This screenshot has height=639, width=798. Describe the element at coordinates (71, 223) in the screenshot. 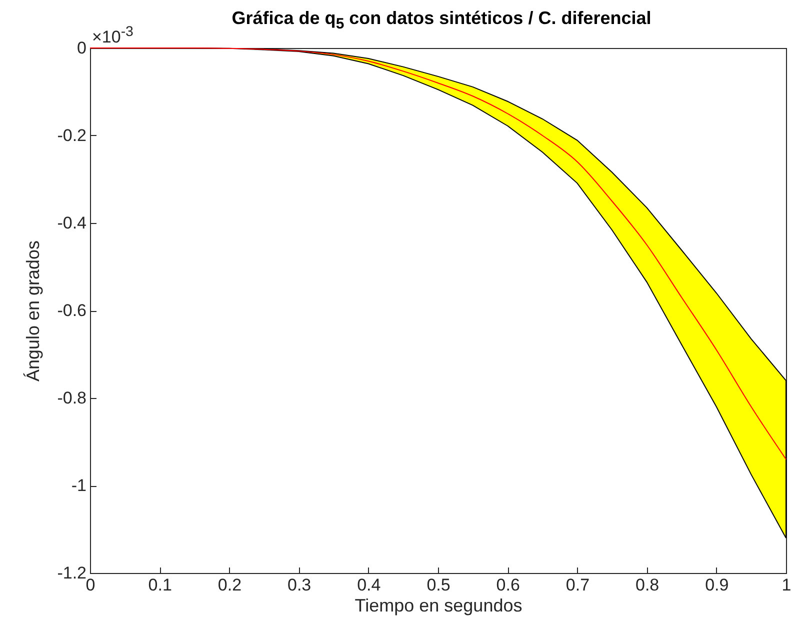

I see `y-tick-label: -0.4` at that location.